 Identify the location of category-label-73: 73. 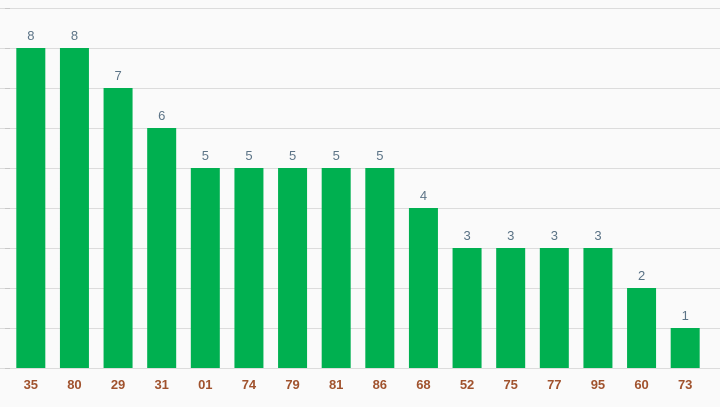
(685, 384).